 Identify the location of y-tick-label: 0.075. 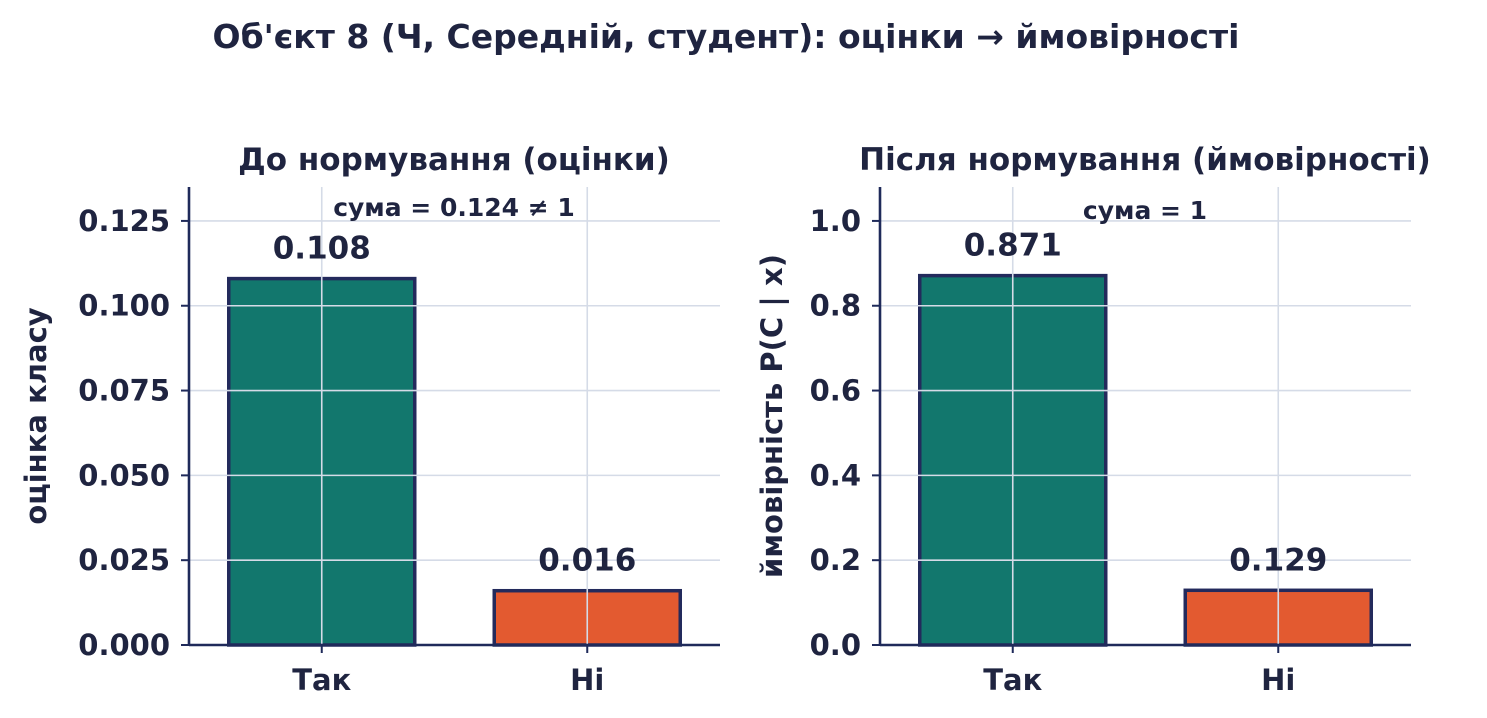
(124, 391).